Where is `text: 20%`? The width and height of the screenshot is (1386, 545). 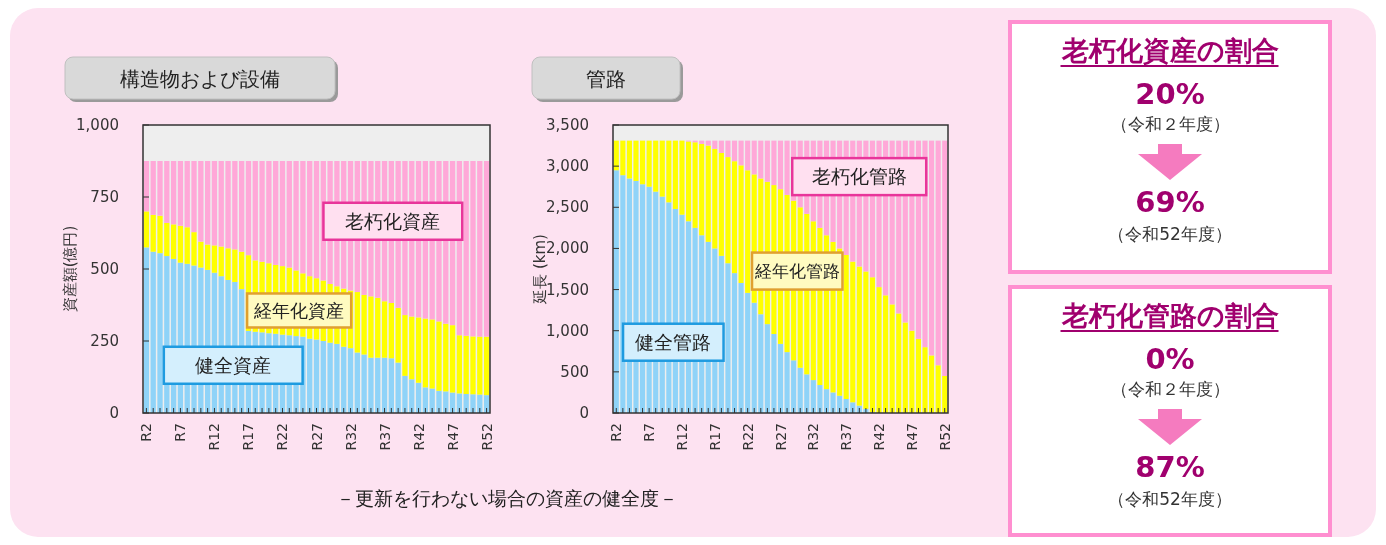 text: 20% is located at coordinates (1170, 94).